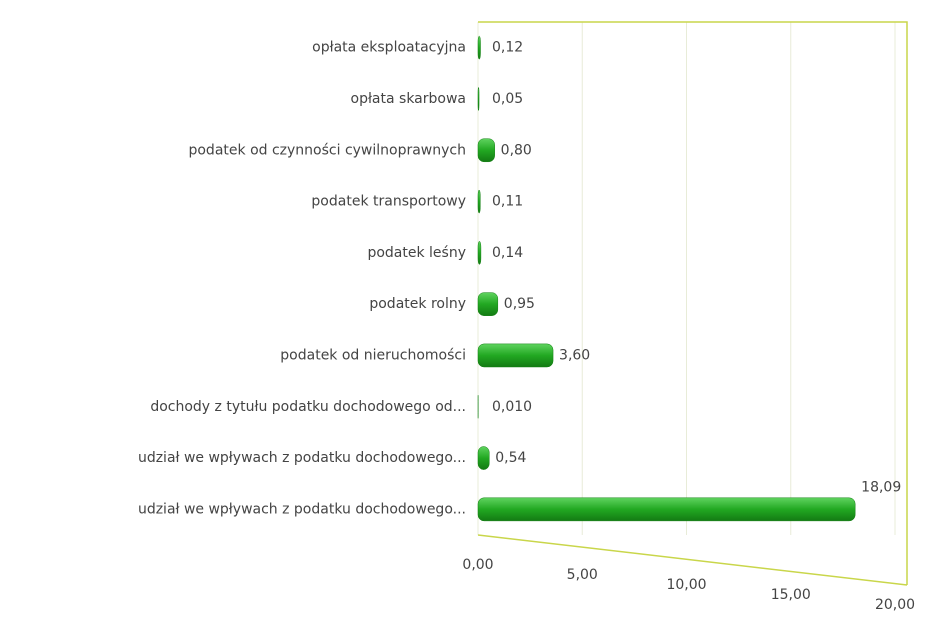  I want to click on category-label: podatek rolny, so click(417, 304).